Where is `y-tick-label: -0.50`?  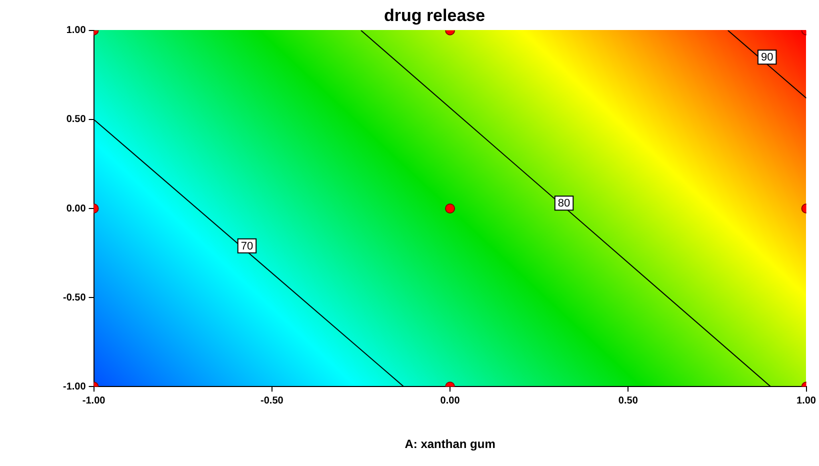 y-tick-label: -0.50 is located at coordinates (74, 298).